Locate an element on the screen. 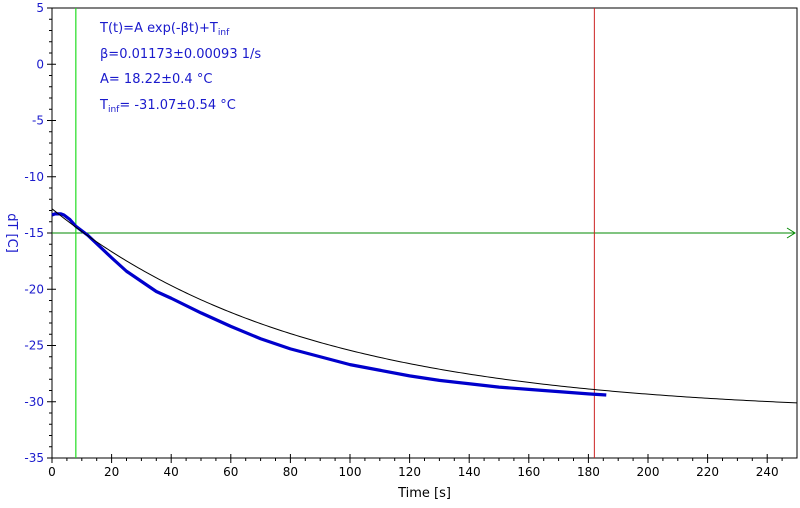 Image resolution: width=800 pixels, height=508 pixels. x-tick-label: 120 is located at coordinates (409, 472).